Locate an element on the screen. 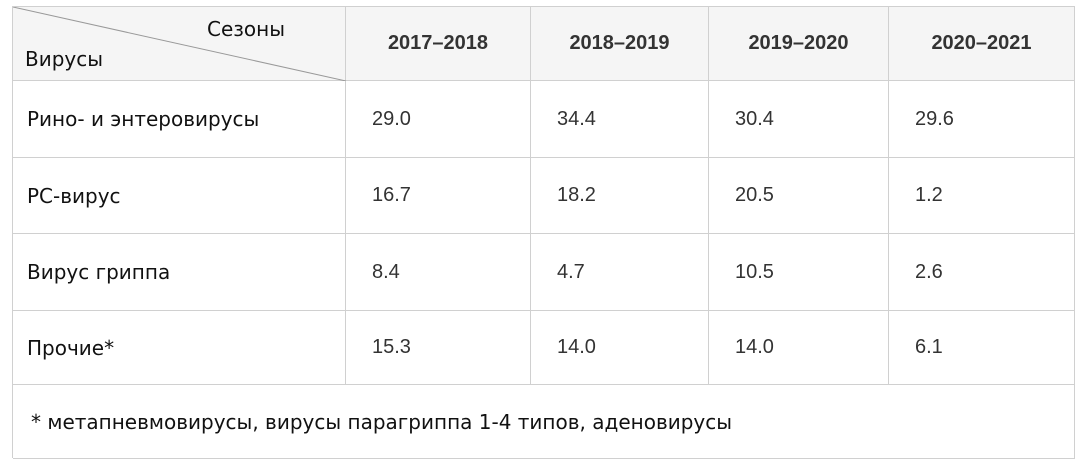  column-header: 2019–2020 is located at coordinates (799, 44).